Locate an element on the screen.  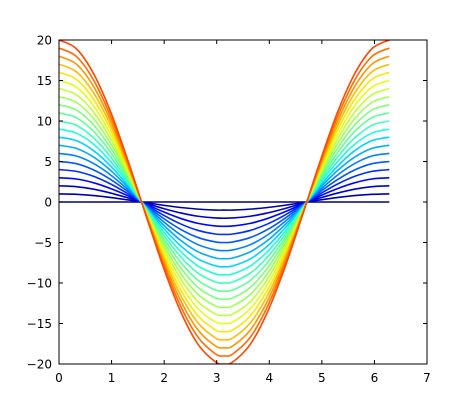
y-tick-label: 5 is located at coordinates (48, 162).